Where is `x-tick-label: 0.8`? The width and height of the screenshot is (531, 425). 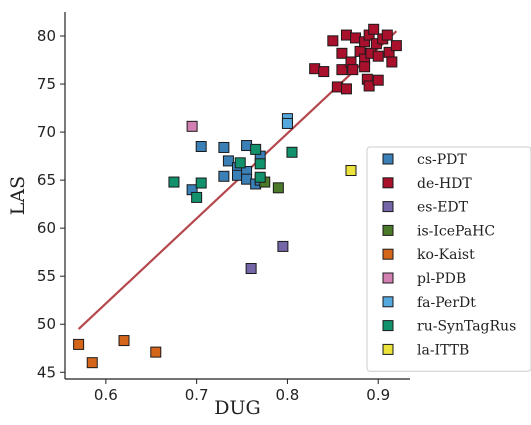
x-tick-label: 0.8 is located at coordinates (288, 395).